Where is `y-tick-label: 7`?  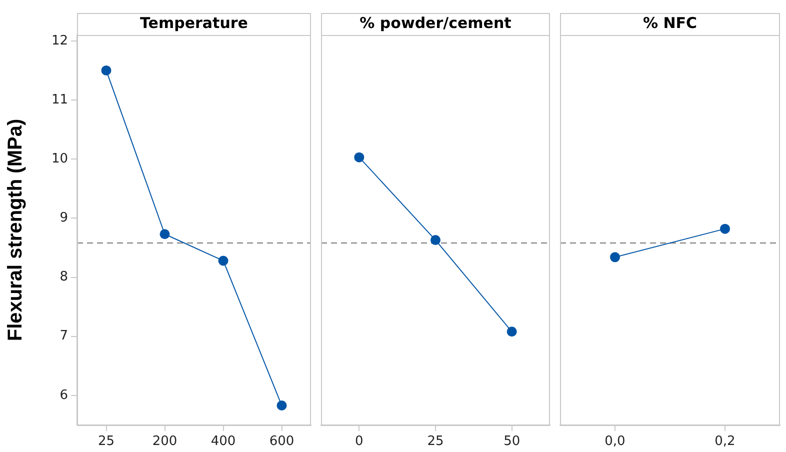
y-tick-label: 7 is located at coordinates (64, 336).